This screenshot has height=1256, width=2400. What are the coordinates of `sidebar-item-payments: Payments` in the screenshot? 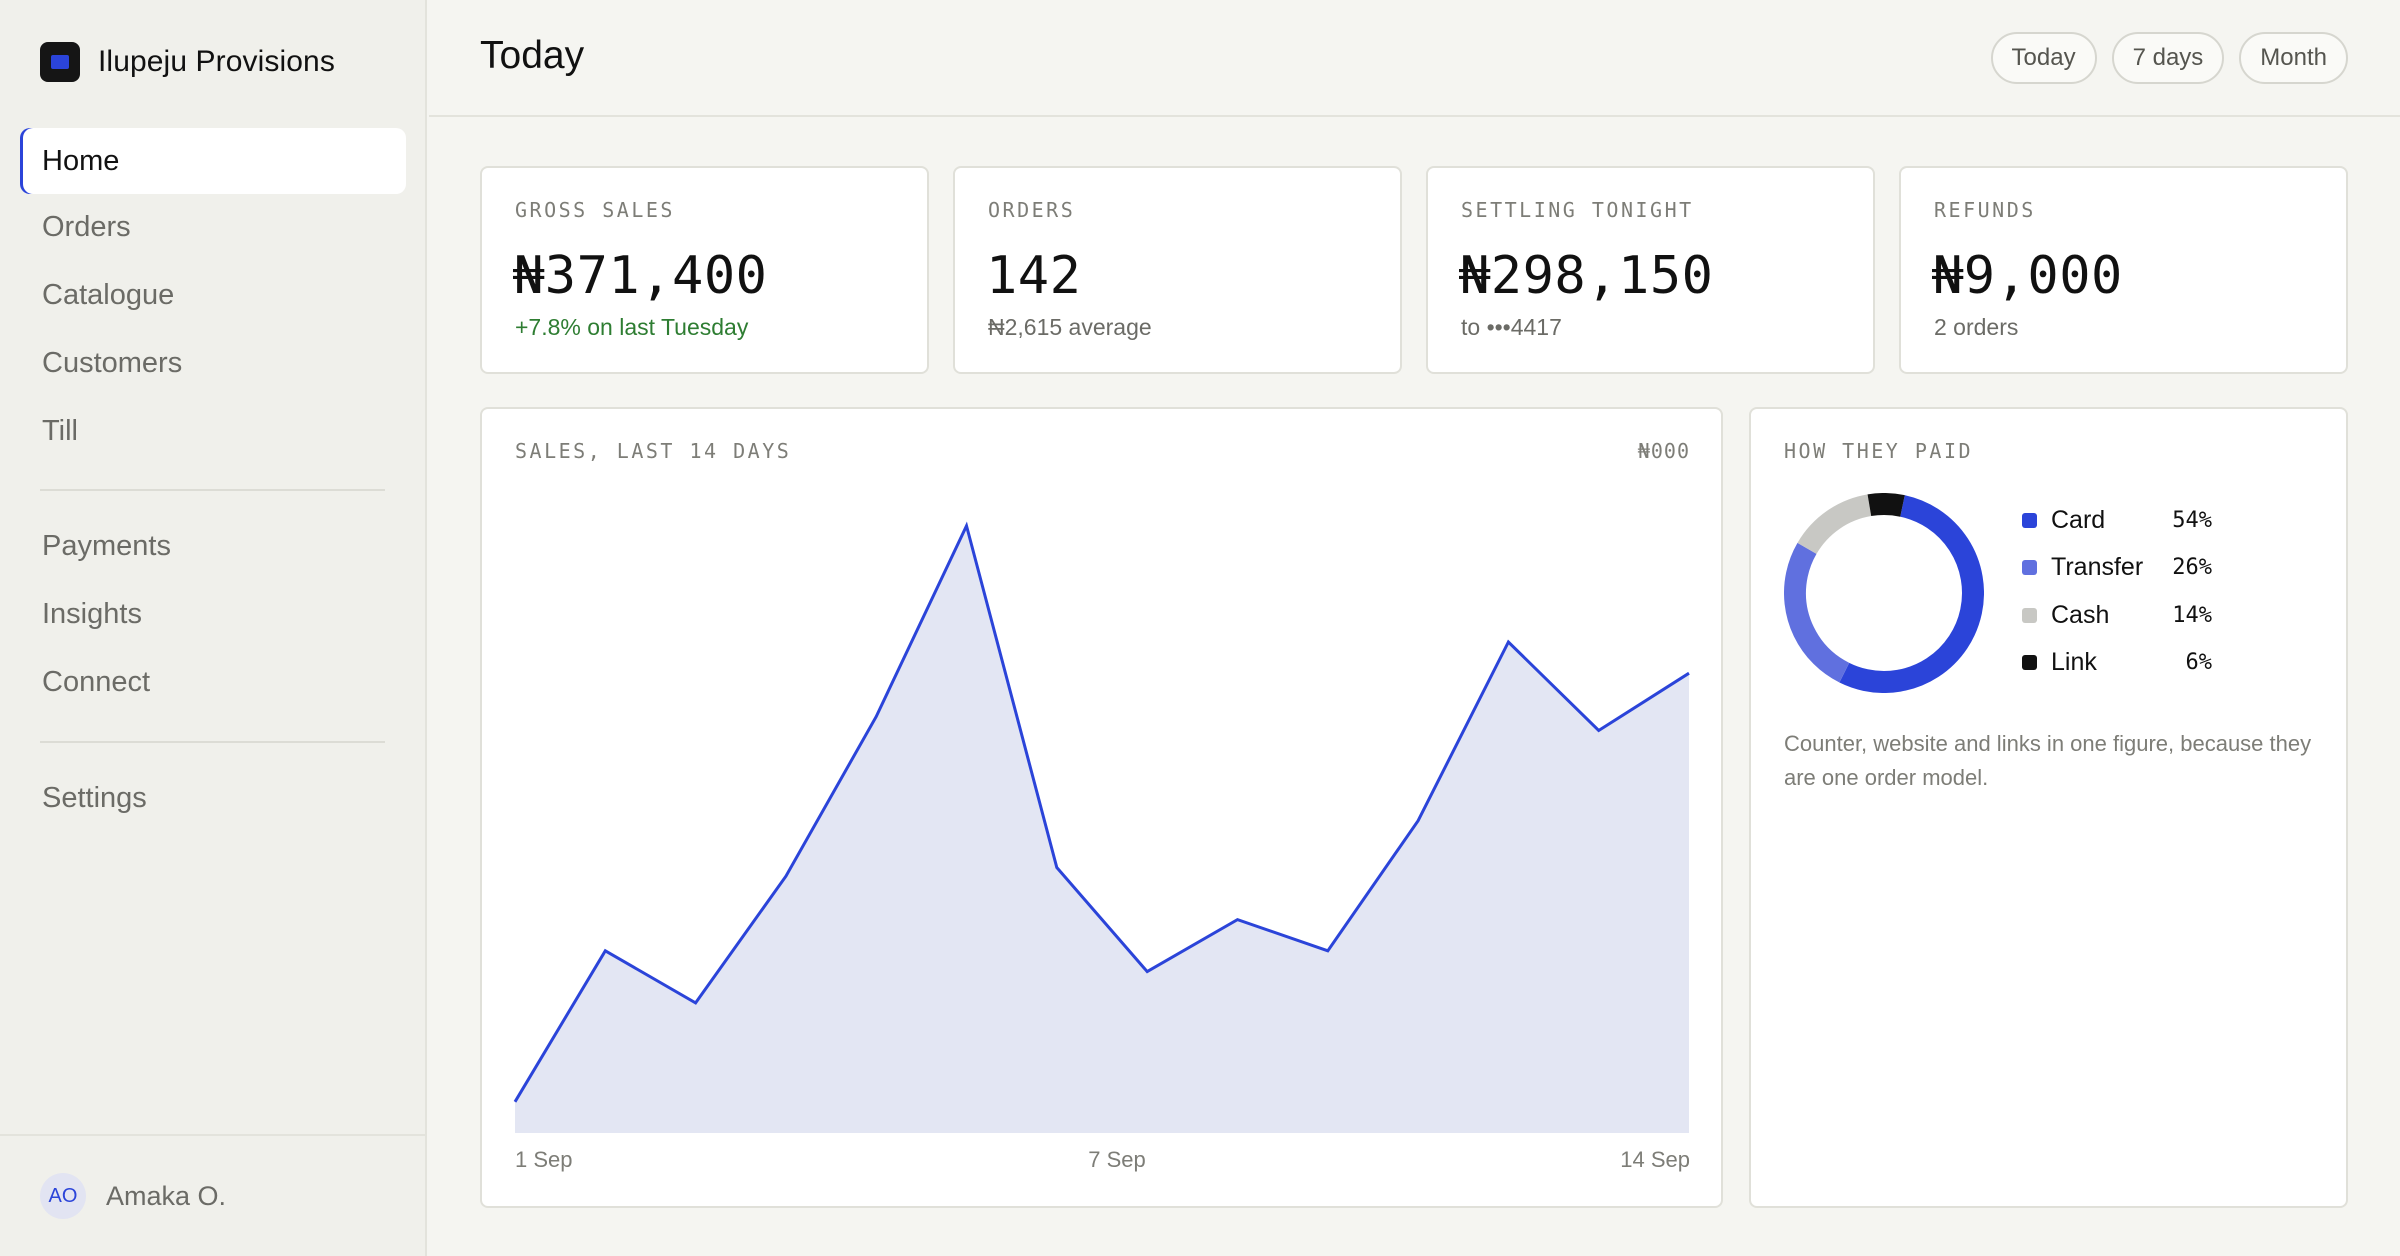 It's located at (106, 545).